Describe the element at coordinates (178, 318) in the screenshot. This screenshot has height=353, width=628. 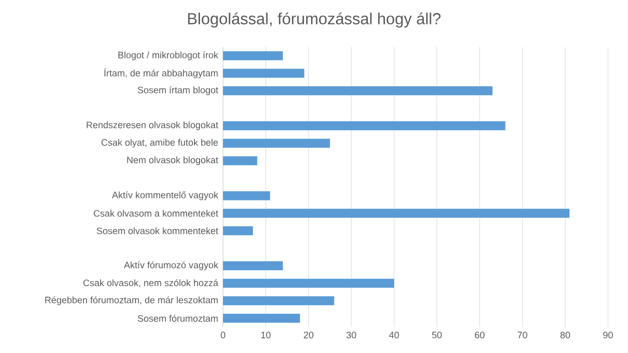
I see `y-tick-label: Sosem fórumoztam` at that location.